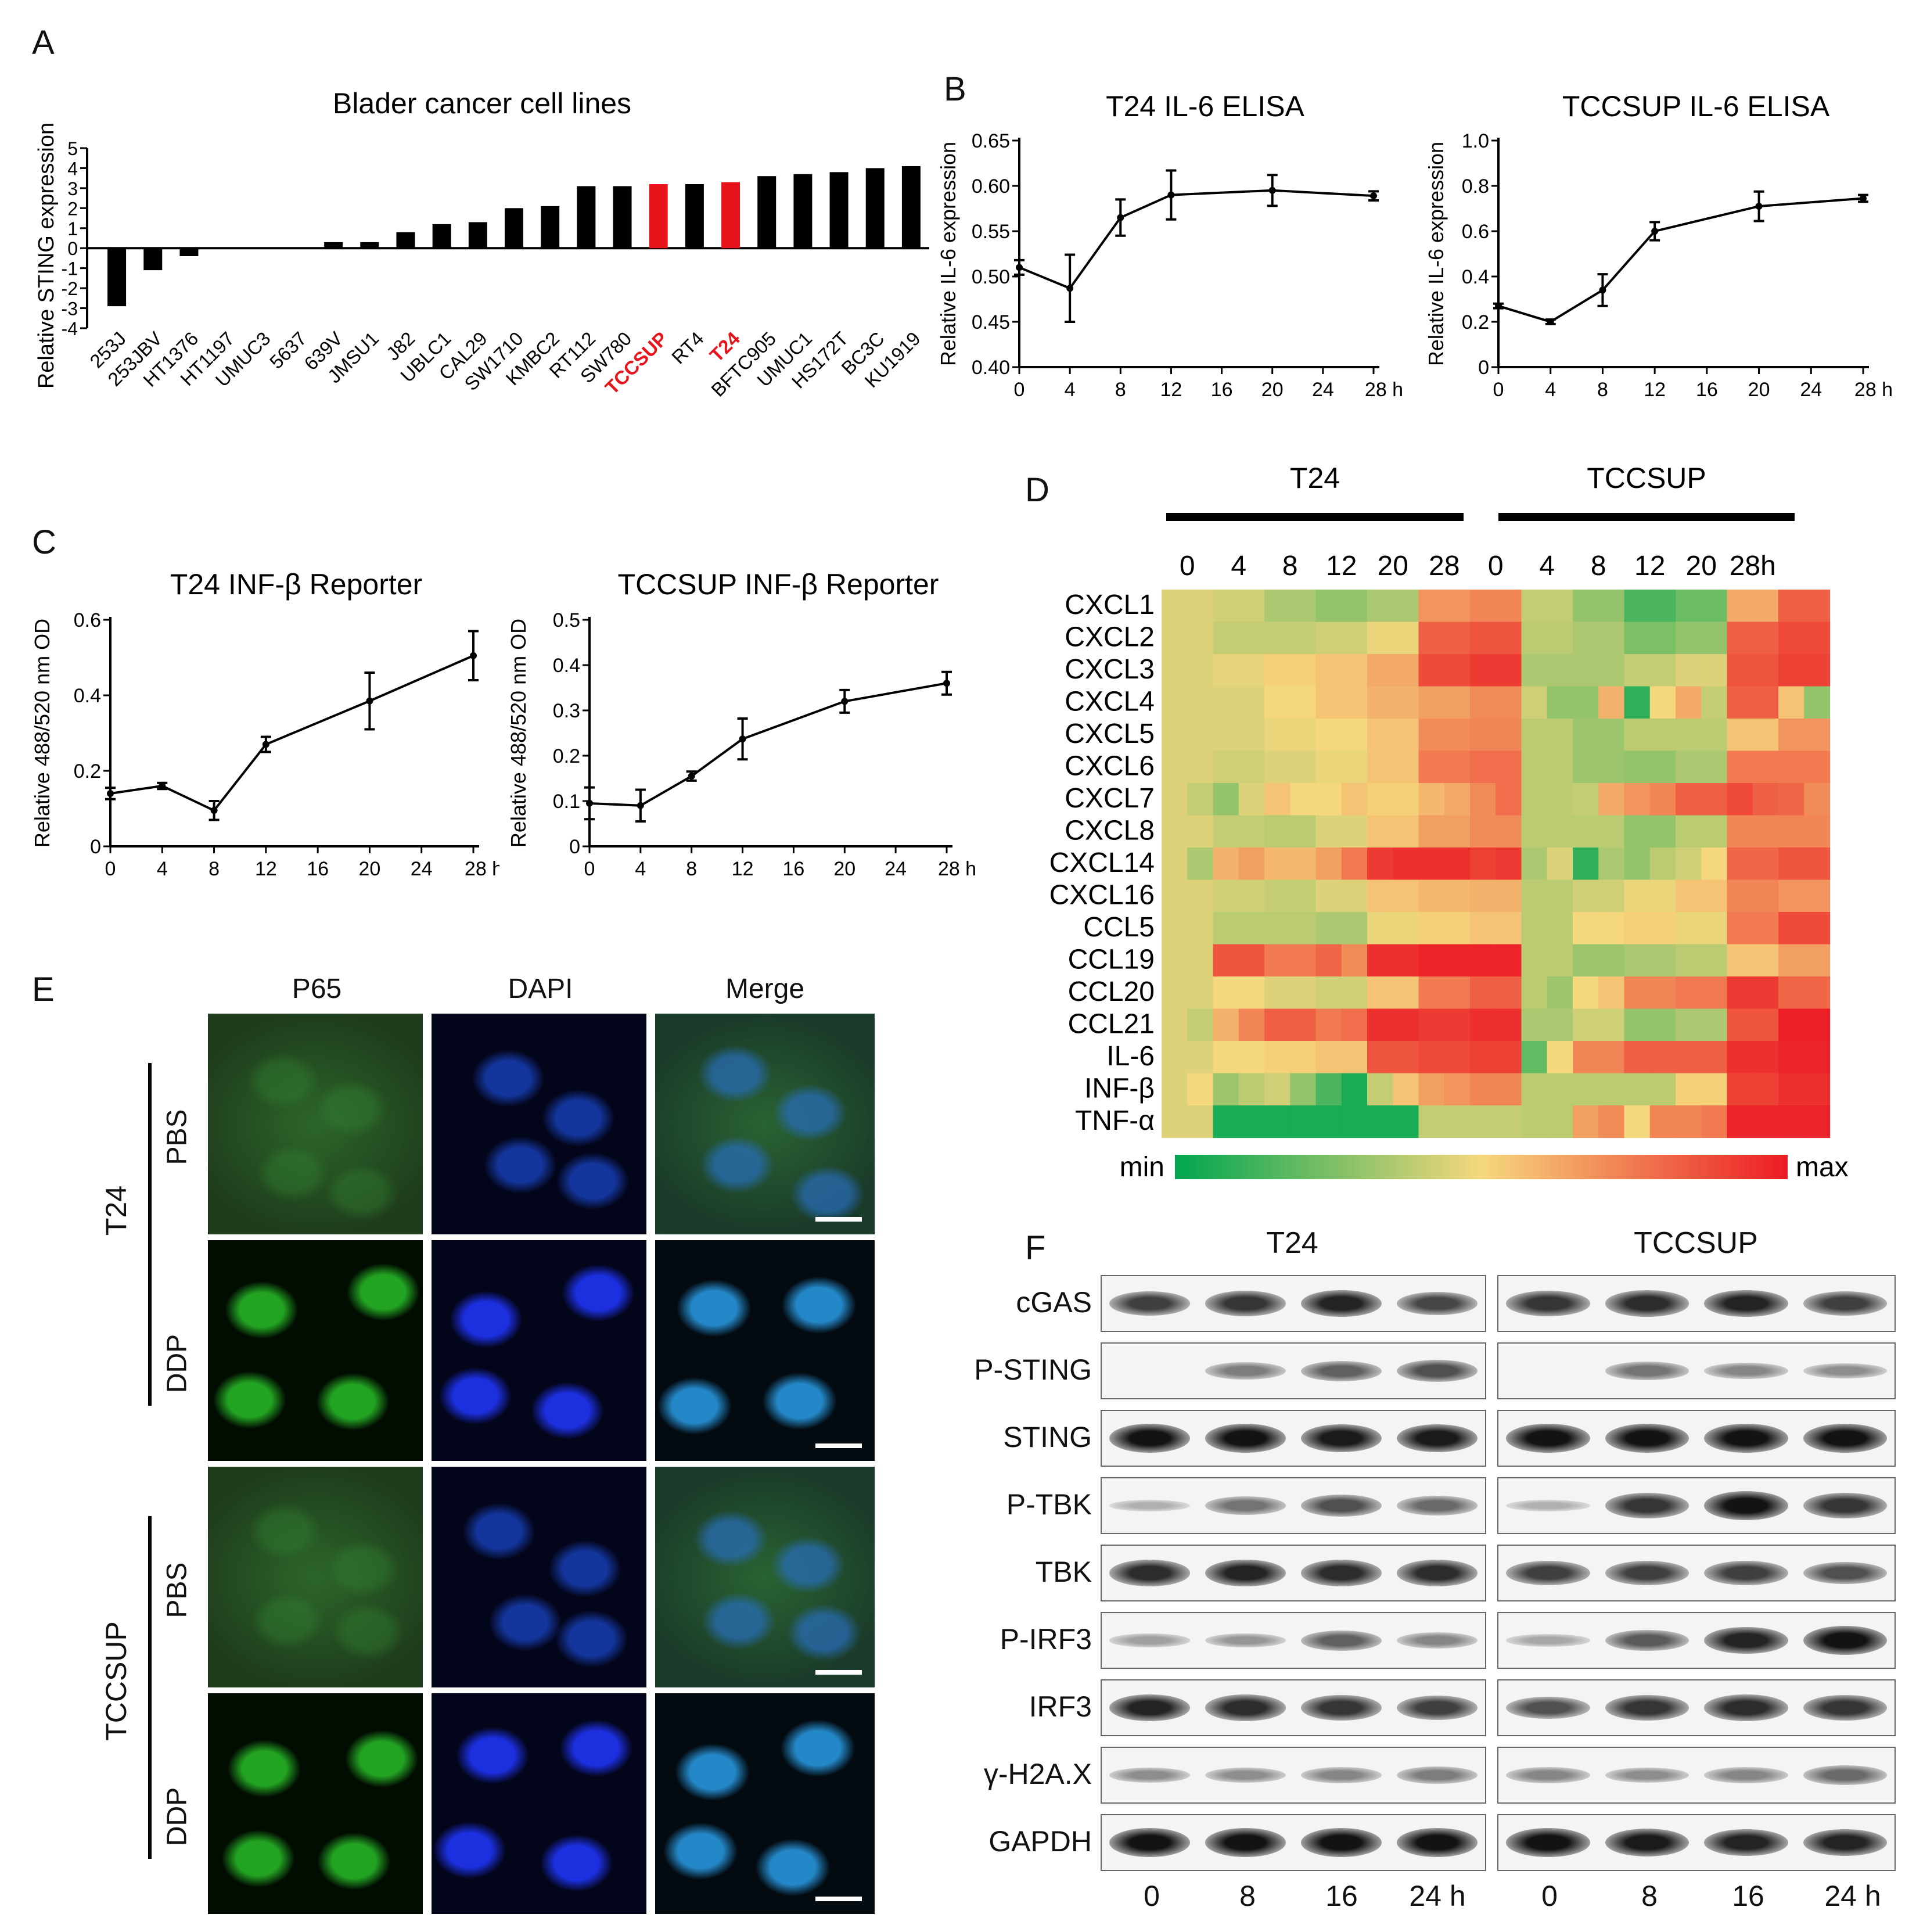  What do you see at coordinates (844, 869) in the screenshot?
I see `chartC2-xtick-label: 20` at bounding box center [844, 869].